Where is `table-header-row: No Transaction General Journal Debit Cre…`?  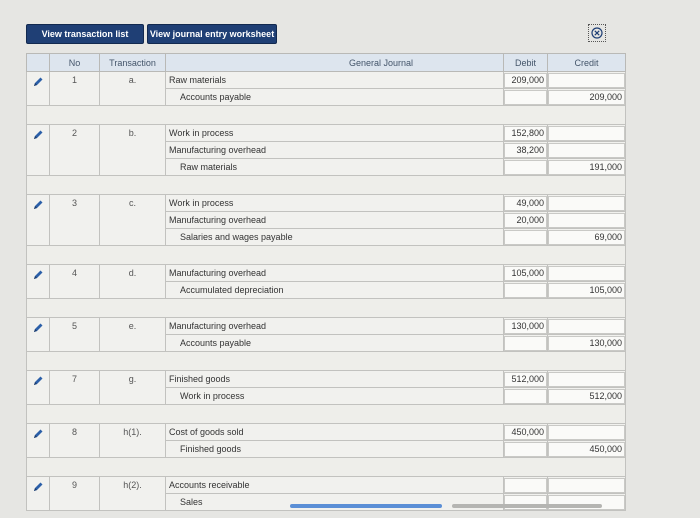 table-header-row: No Transaction General Journal Debit Cre… is located at coordinates (326, 62).